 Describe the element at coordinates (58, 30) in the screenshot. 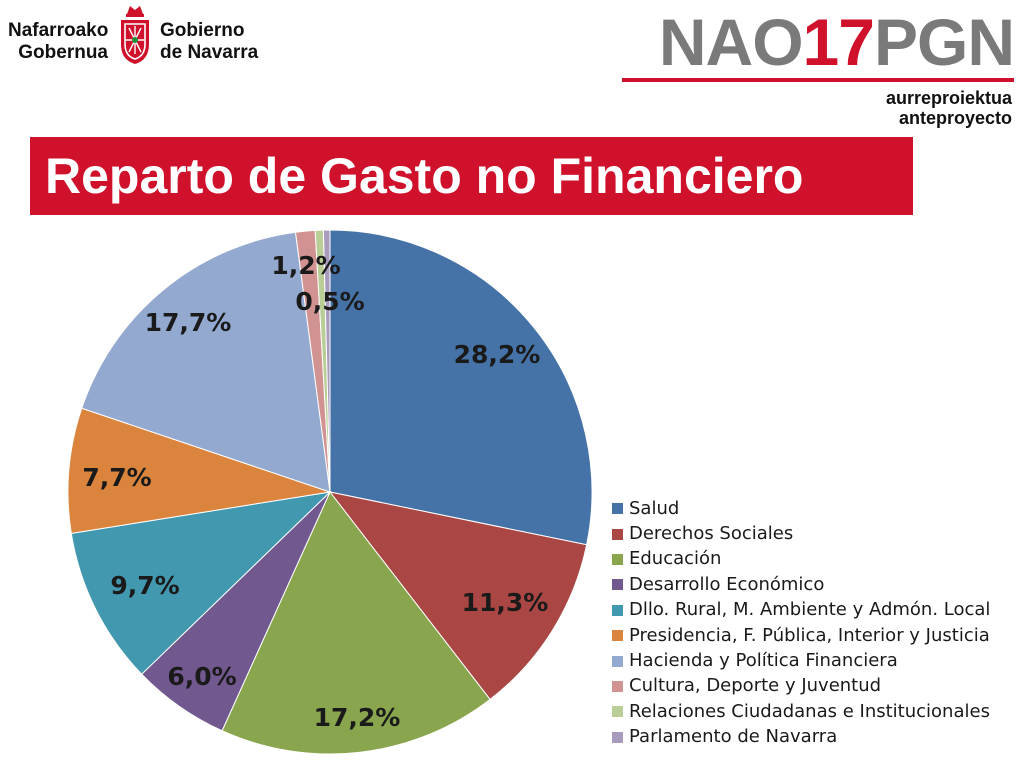

I see `logo-basque-line1: Nafarroako` at that location.